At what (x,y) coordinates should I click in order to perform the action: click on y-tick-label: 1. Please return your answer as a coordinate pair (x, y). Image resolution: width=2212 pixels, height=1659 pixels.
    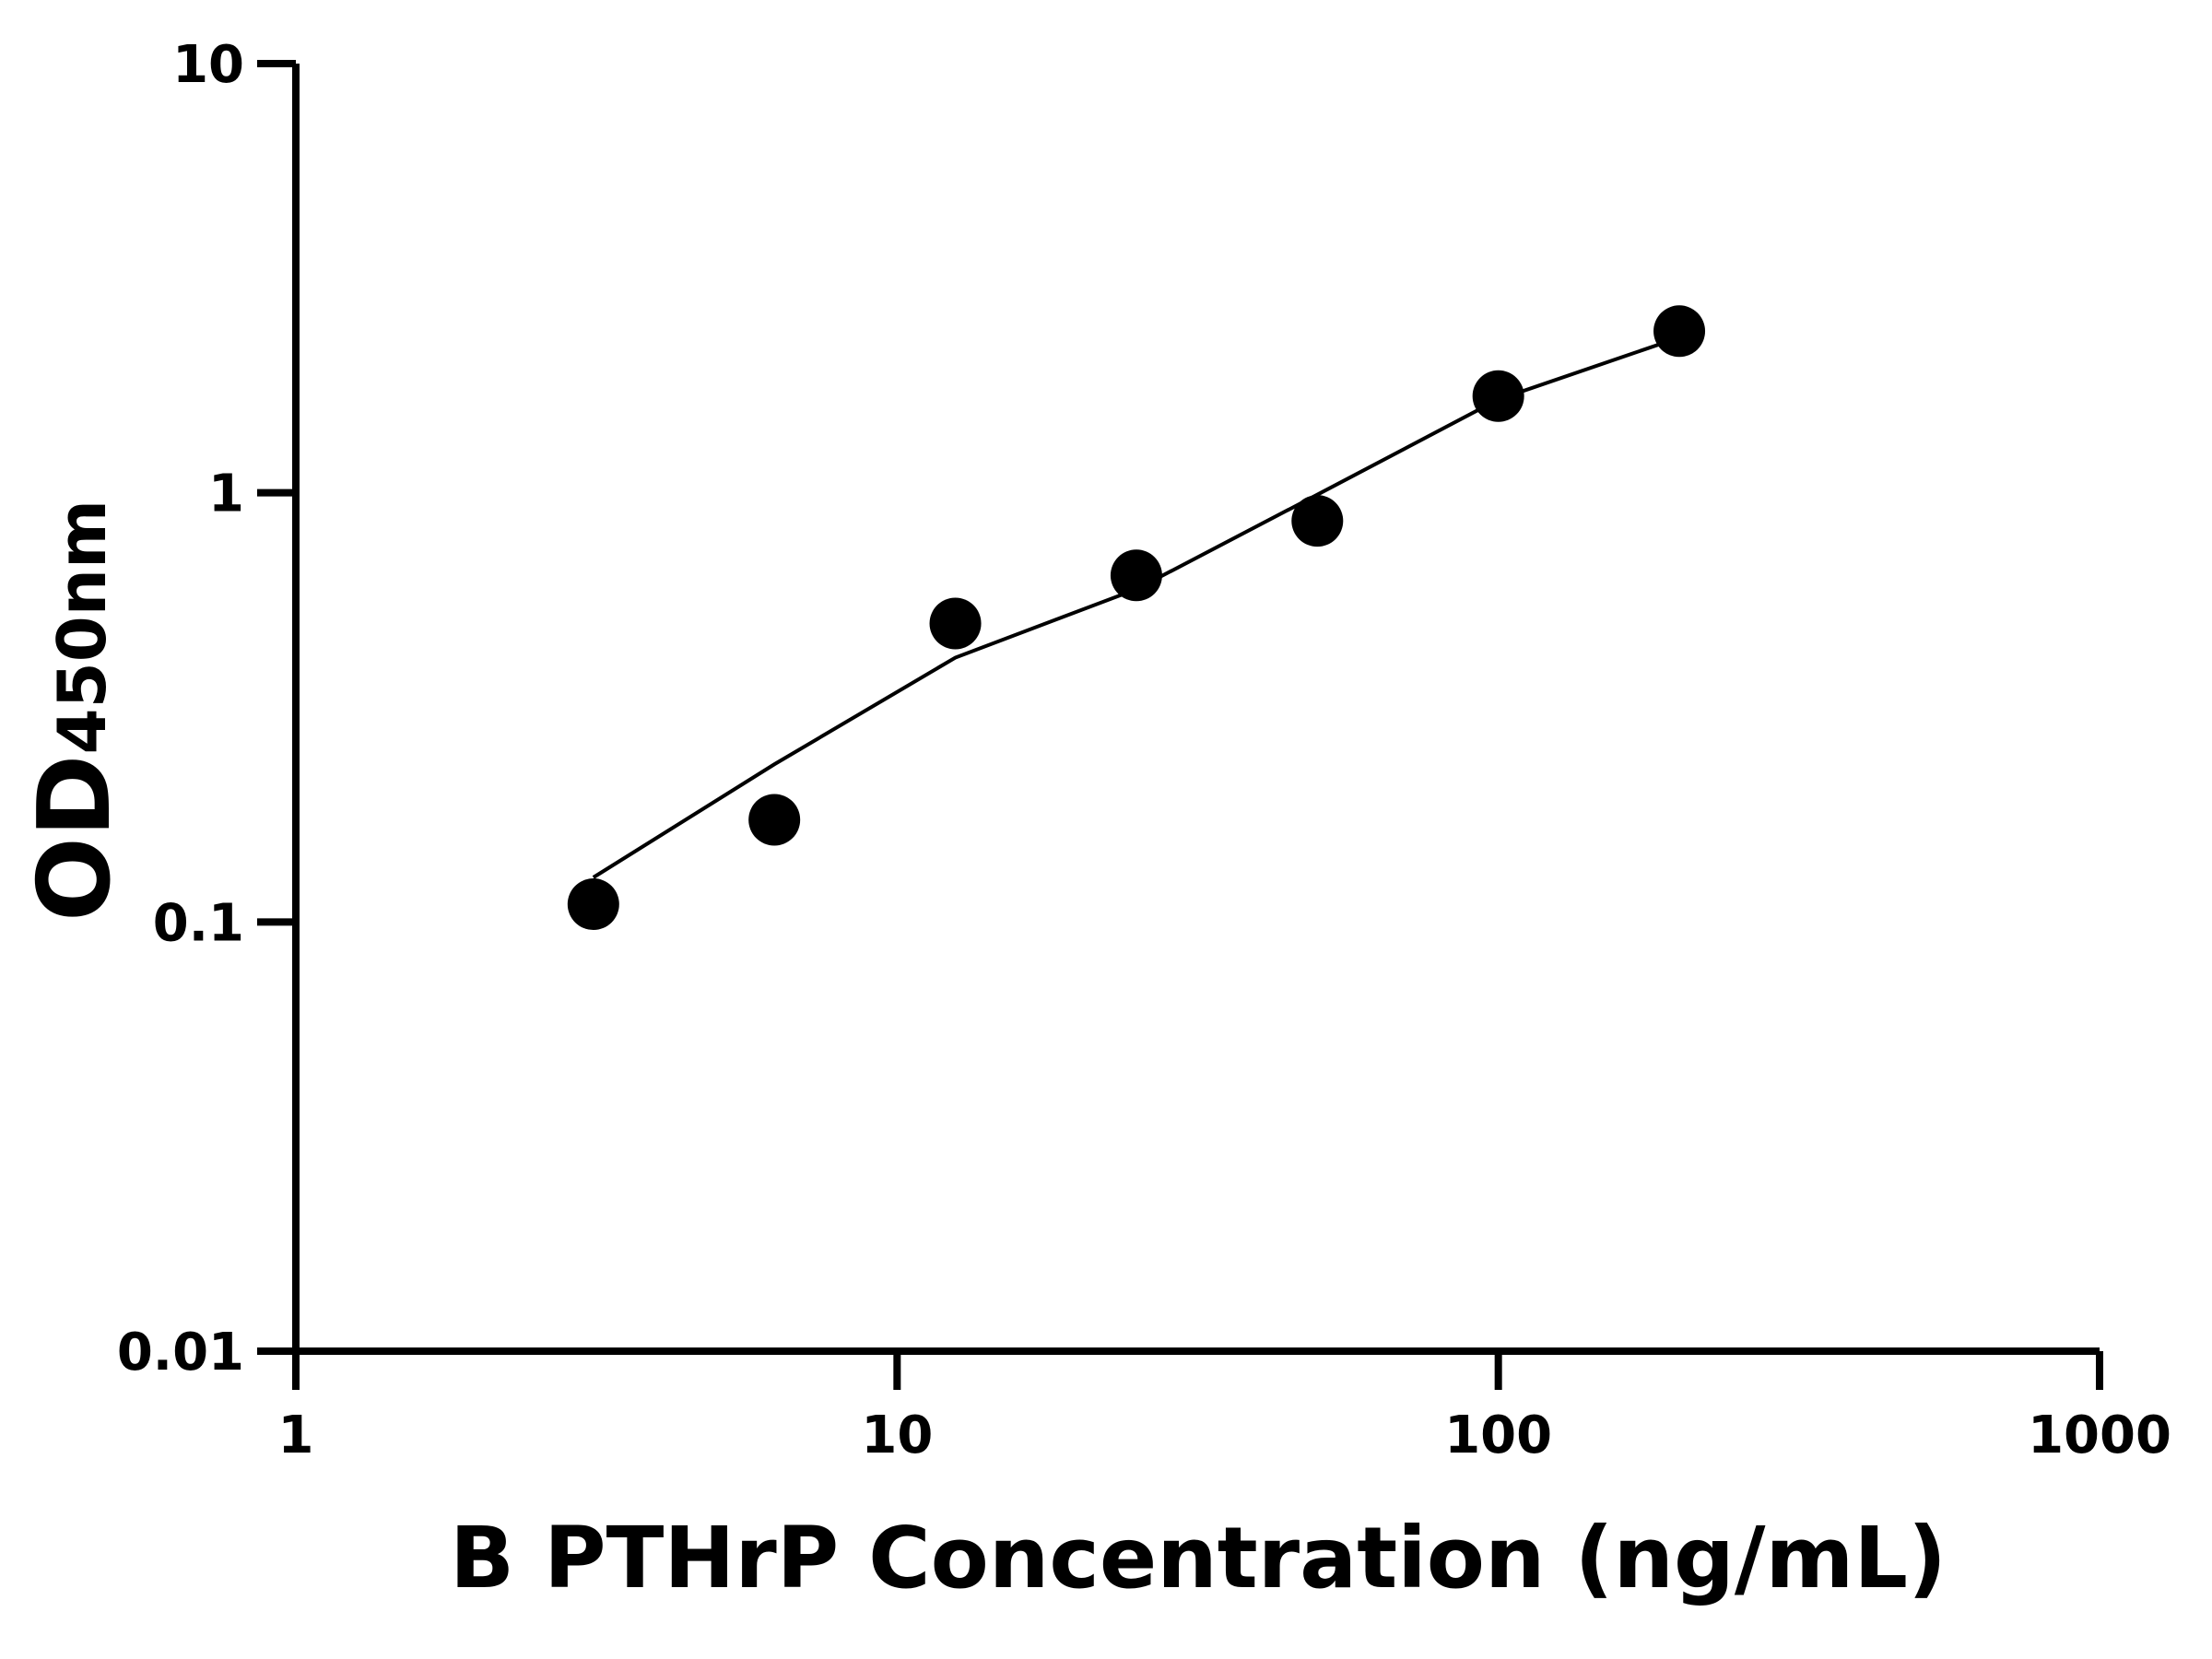
    Looking at the image, I should click on (226, 494).